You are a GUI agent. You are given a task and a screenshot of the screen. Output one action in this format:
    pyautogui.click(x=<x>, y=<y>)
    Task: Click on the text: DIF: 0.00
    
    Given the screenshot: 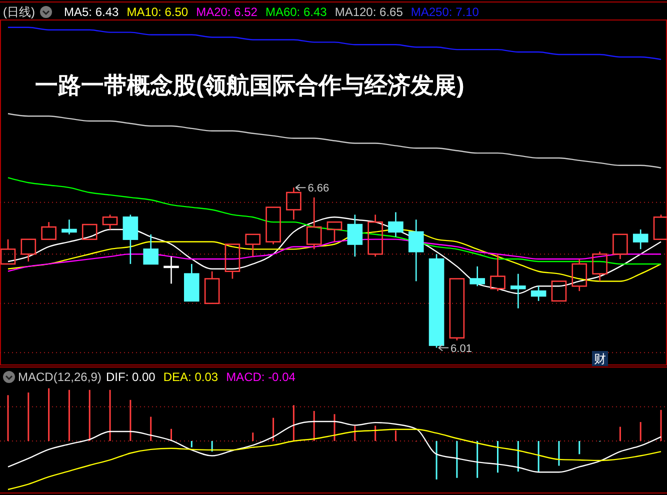 What is the action you would take?
    pyautogui.click(x=131, y=377)
    